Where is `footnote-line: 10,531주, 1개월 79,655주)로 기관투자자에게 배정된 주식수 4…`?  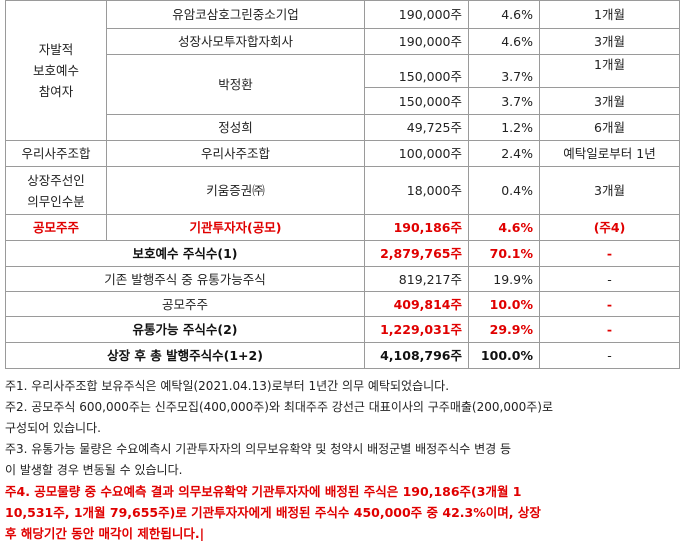
footnote-line: 10,531주, 1개월 79,655주)로 기관투자자에게 배정된 주식수 4… is located at coordinates (273, 512).